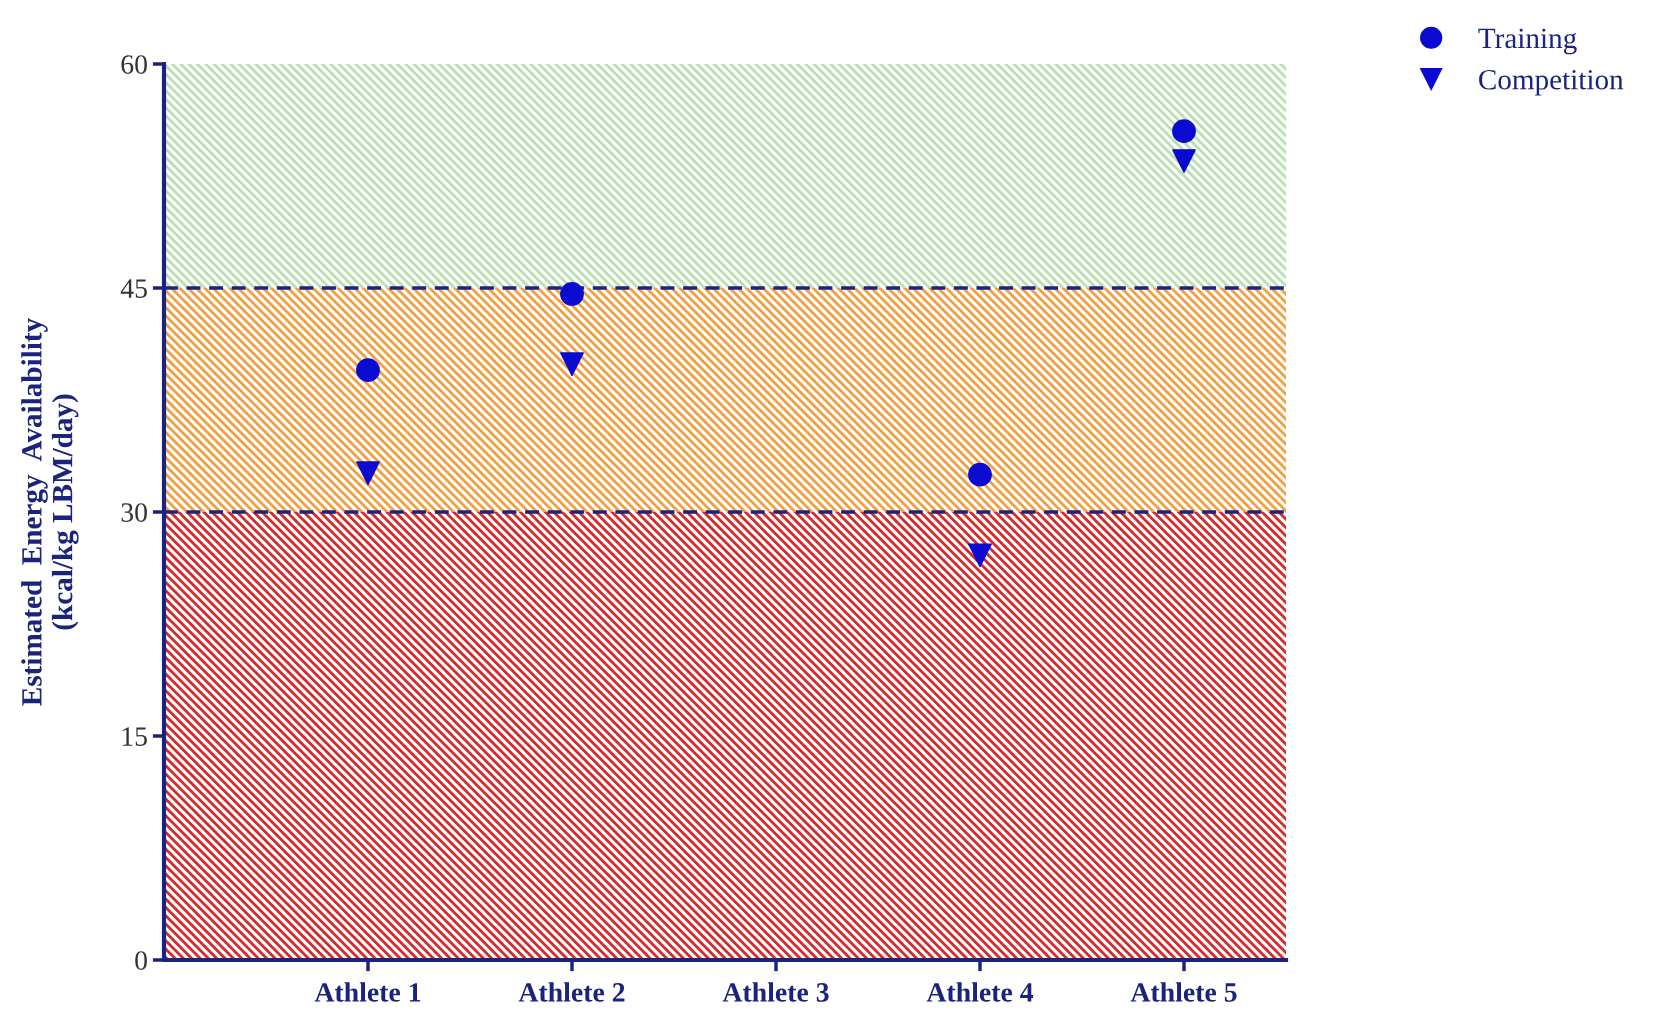 The width and height of the screenshot is (1662, 1016). Describe the element at coordinates (367, 992) in the screenshot. I see `x-tick-label: Athlete 1` at that location.